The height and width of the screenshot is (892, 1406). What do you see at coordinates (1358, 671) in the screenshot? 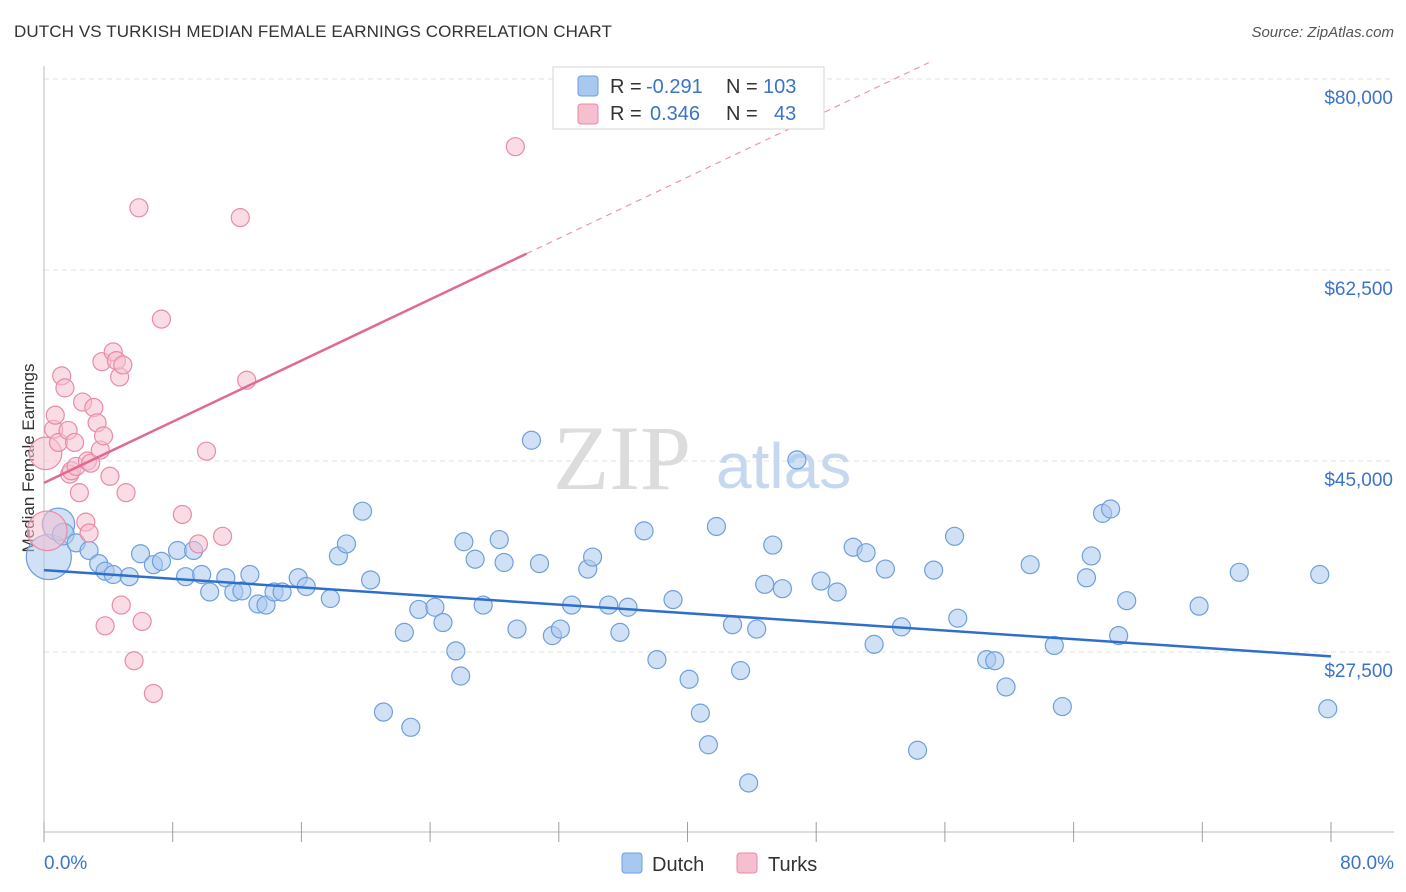
I see `y-tick-label: $27,500` at bounding box center [1358, 671].